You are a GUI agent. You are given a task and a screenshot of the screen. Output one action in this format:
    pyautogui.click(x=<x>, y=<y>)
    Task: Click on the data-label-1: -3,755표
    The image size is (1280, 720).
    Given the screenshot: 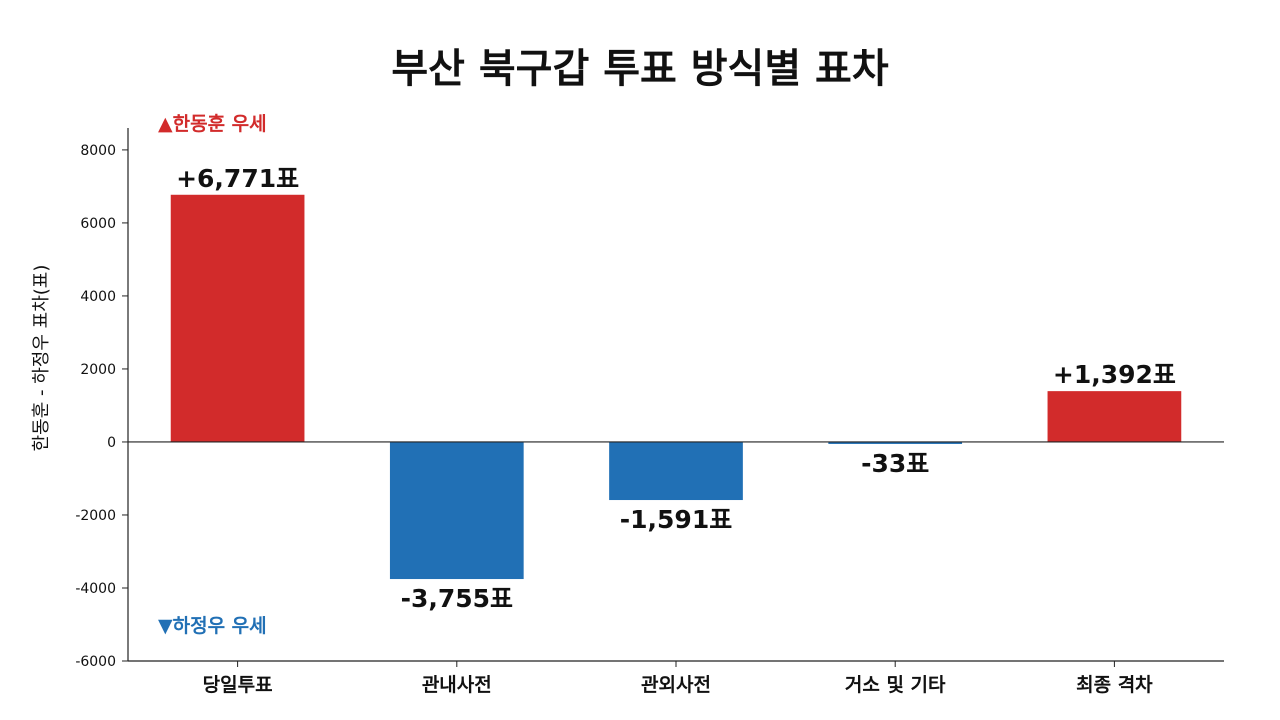 What is the action you would take?
    pyautogui.click(x=457, y=598)
    